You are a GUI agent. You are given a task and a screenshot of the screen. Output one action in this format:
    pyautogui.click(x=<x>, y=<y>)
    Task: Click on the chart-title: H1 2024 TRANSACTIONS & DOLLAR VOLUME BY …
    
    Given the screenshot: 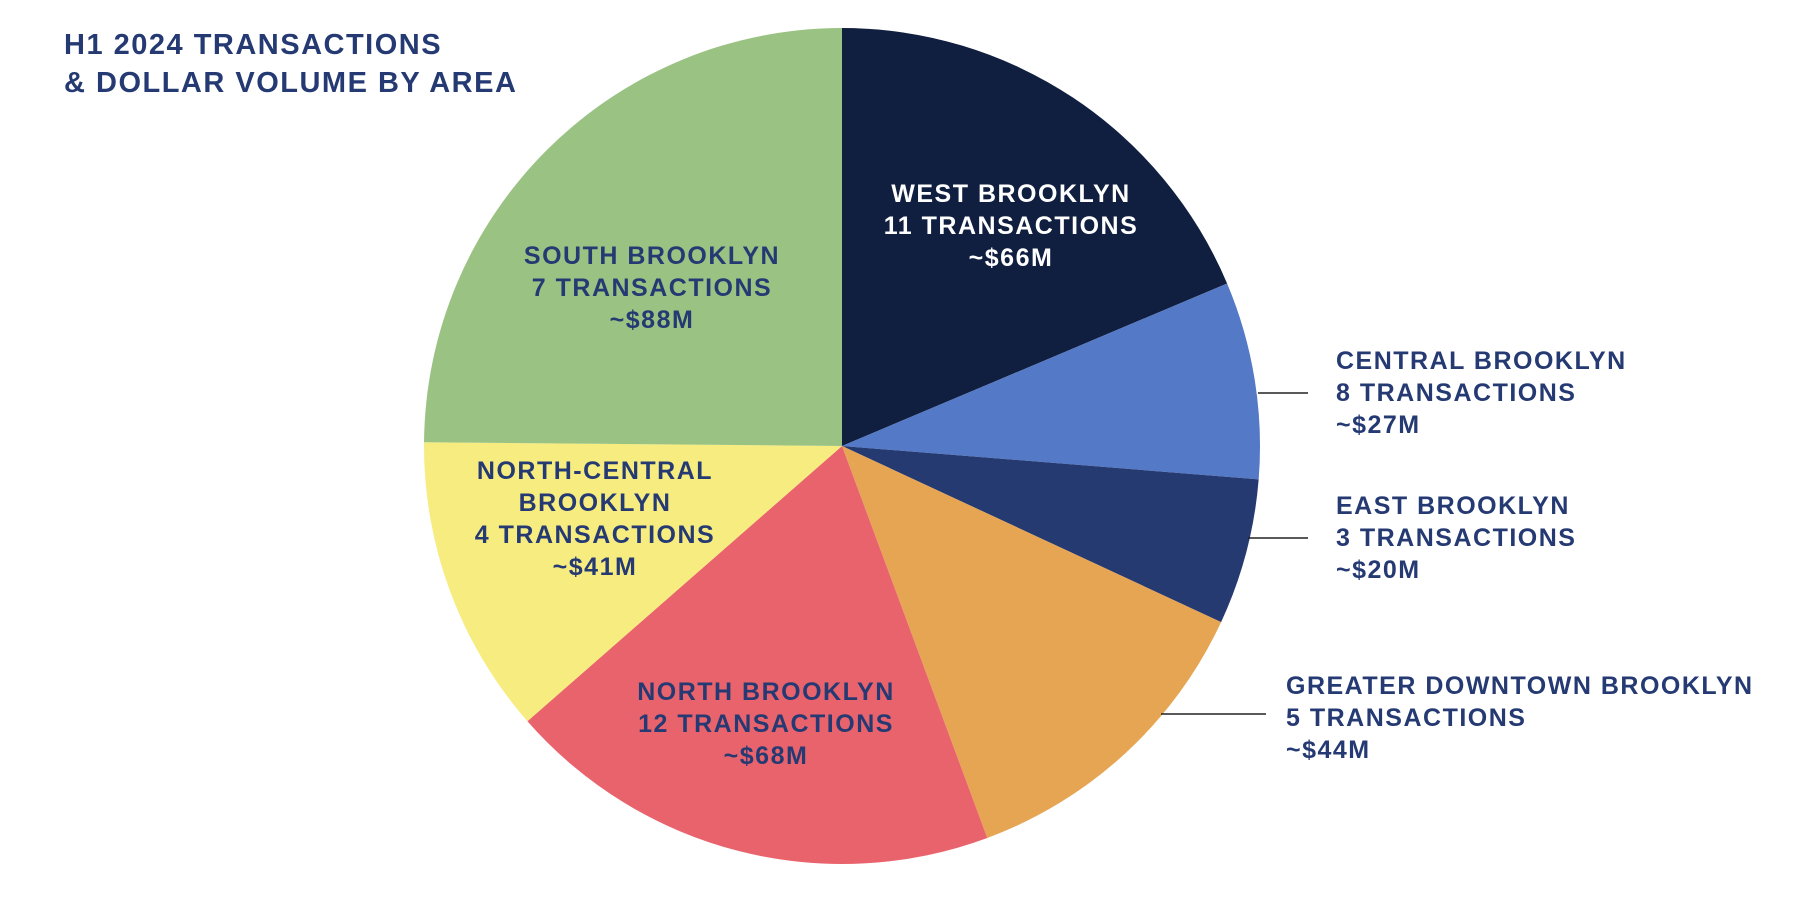 What is the action you would take?
    pyautogui.click(x=290, y=64)
    